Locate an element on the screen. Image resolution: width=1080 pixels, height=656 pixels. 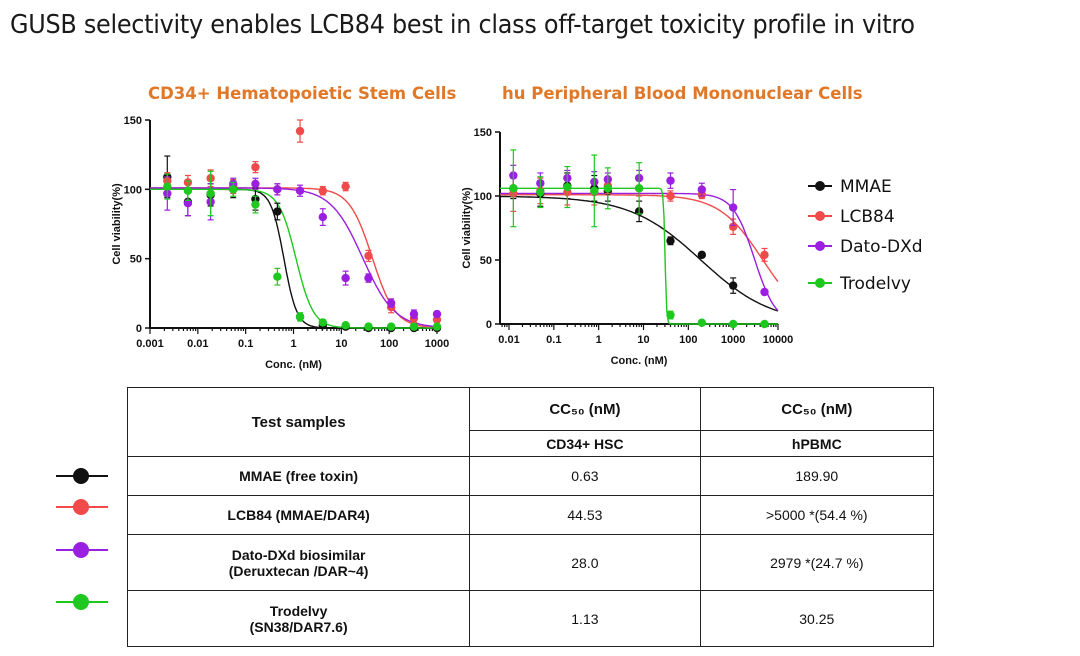
header-cc50-pbmc: CC₅₀ (nM) is located at coordinates (817, 409).